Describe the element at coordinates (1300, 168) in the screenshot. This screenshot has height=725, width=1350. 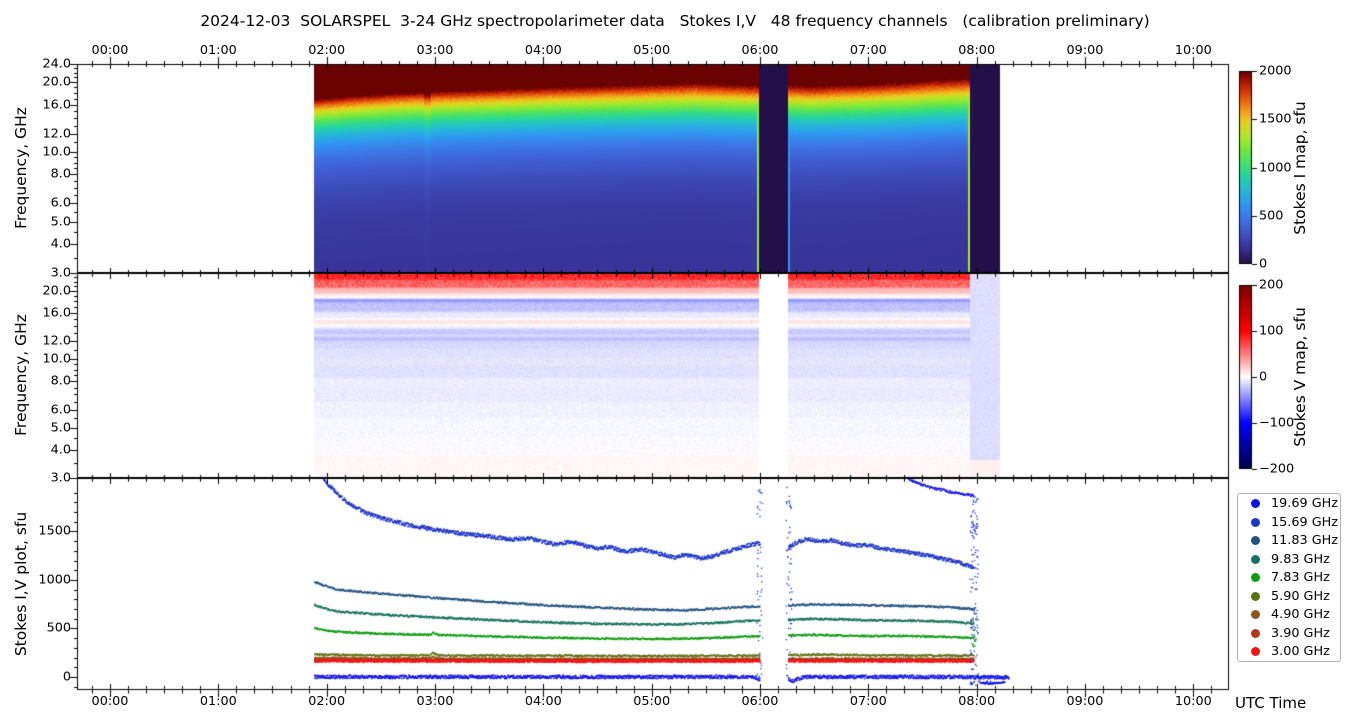
I see `colorbar-i-label: Stokes I map, sfu` at that location.